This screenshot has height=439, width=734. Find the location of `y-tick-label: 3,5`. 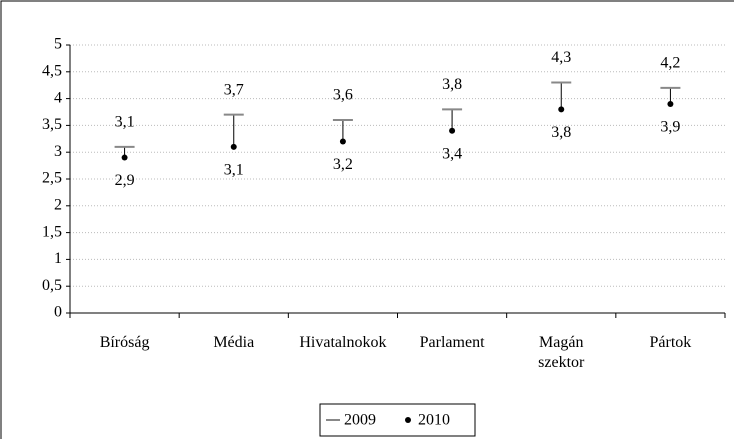

y-tick-label: 3,5 is located at coordinates (52, 124).